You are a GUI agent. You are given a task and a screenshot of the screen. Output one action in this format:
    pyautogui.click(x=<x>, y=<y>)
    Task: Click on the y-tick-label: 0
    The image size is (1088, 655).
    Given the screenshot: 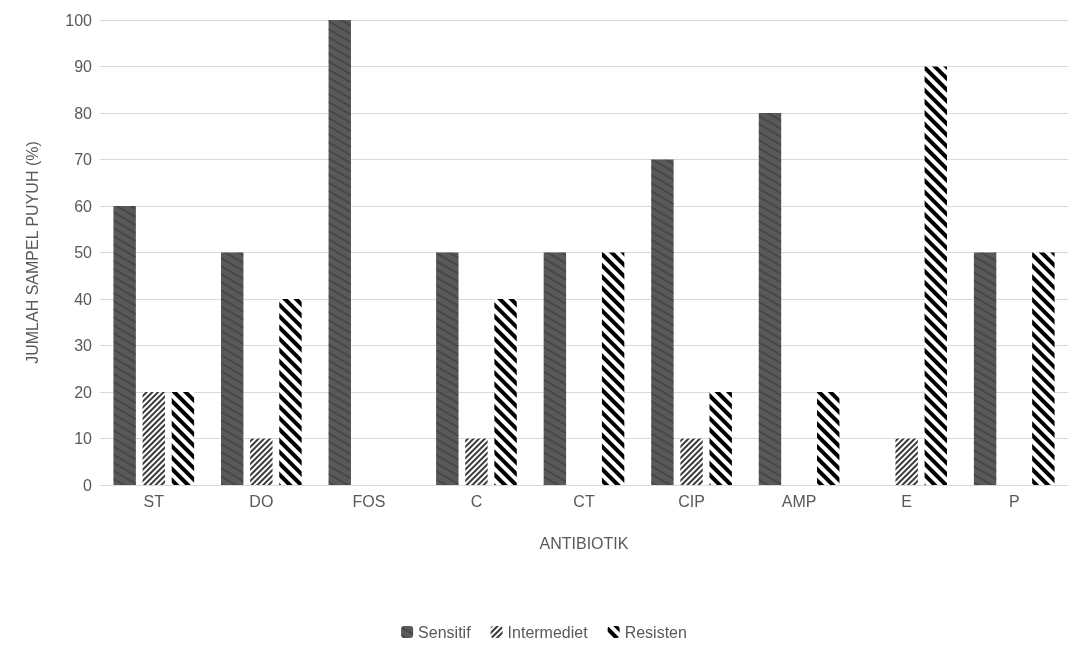 What is the action you would take?
    pyautogui.click(x=88, y=485)
    